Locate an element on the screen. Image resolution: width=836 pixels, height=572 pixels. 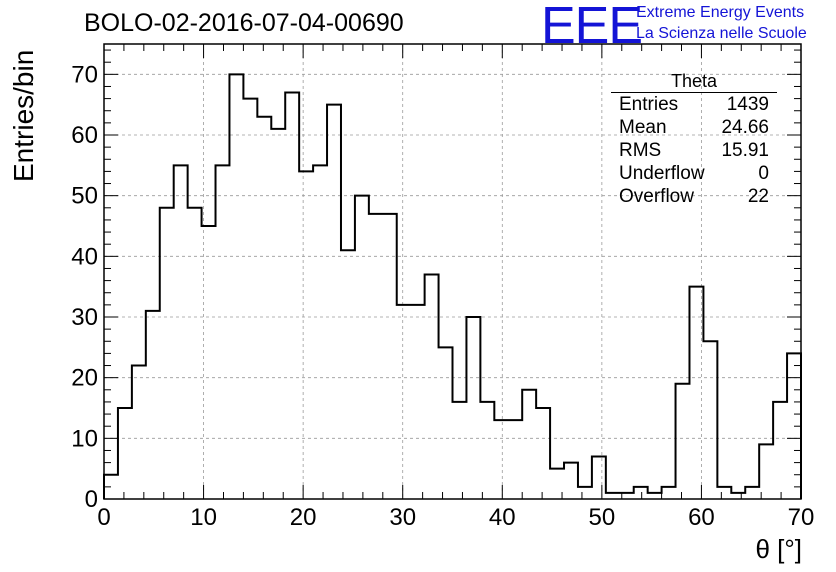
x-tick-label: 50 is located at coordinates (602, 517).